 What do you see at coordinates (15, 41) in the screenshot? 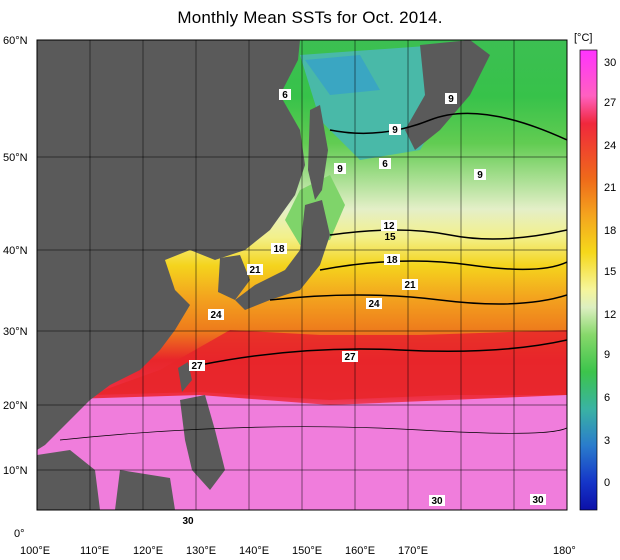
I see `lat-label: 60°N` at bounding box center [15, 41].